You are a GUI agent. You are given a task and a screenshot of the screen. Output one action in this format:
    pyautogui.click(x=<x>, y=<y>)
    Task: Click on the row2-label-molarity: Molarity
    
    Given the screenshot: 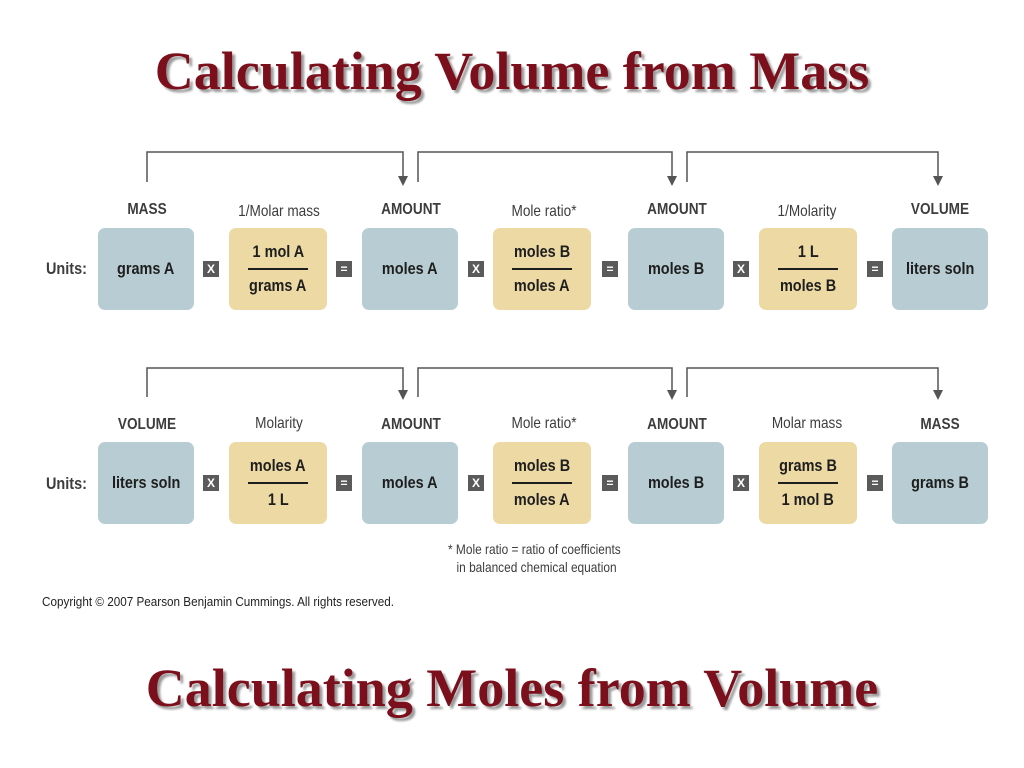 What is the action you would take?
    pyautogui.click(x=279, y=423)
    